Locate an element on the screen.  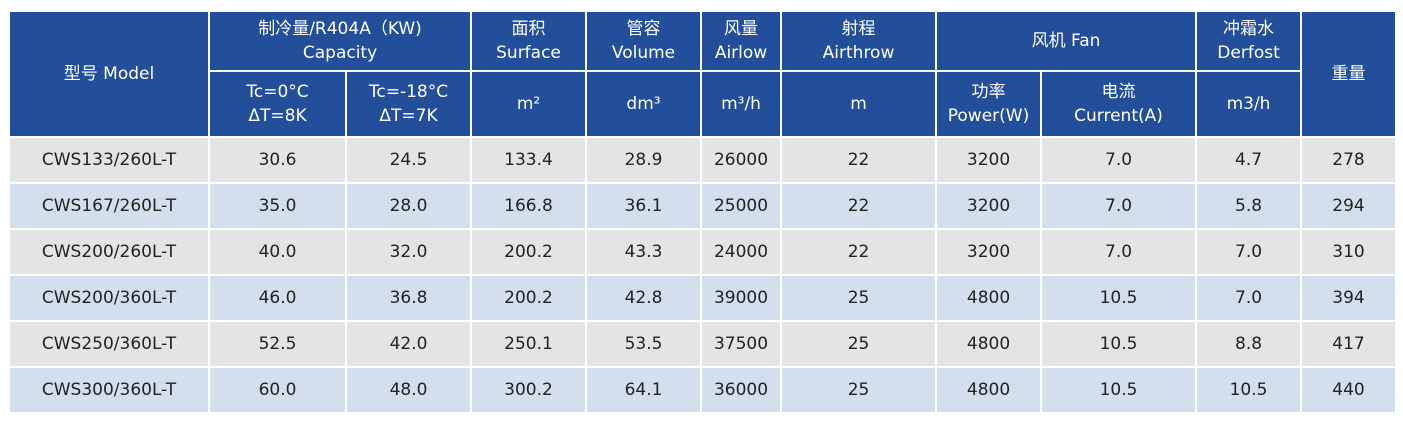
header-cell: 制冷量/R404A（KW) Capacity is located at coordinates (340, 41).